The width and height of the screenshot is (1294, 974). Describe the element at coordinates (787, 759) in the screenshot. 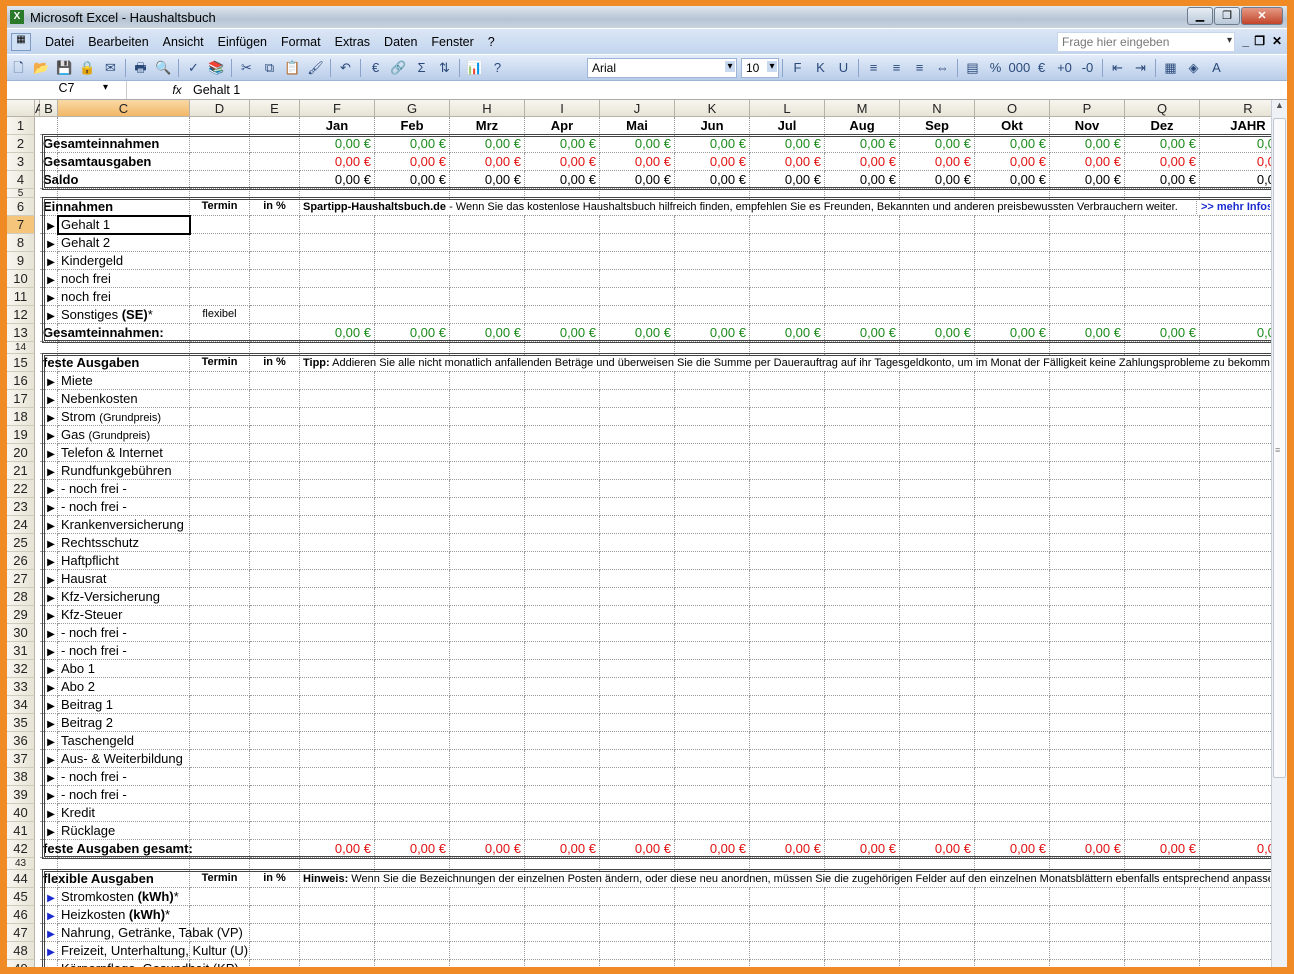

I see `cell-L37` at that location.